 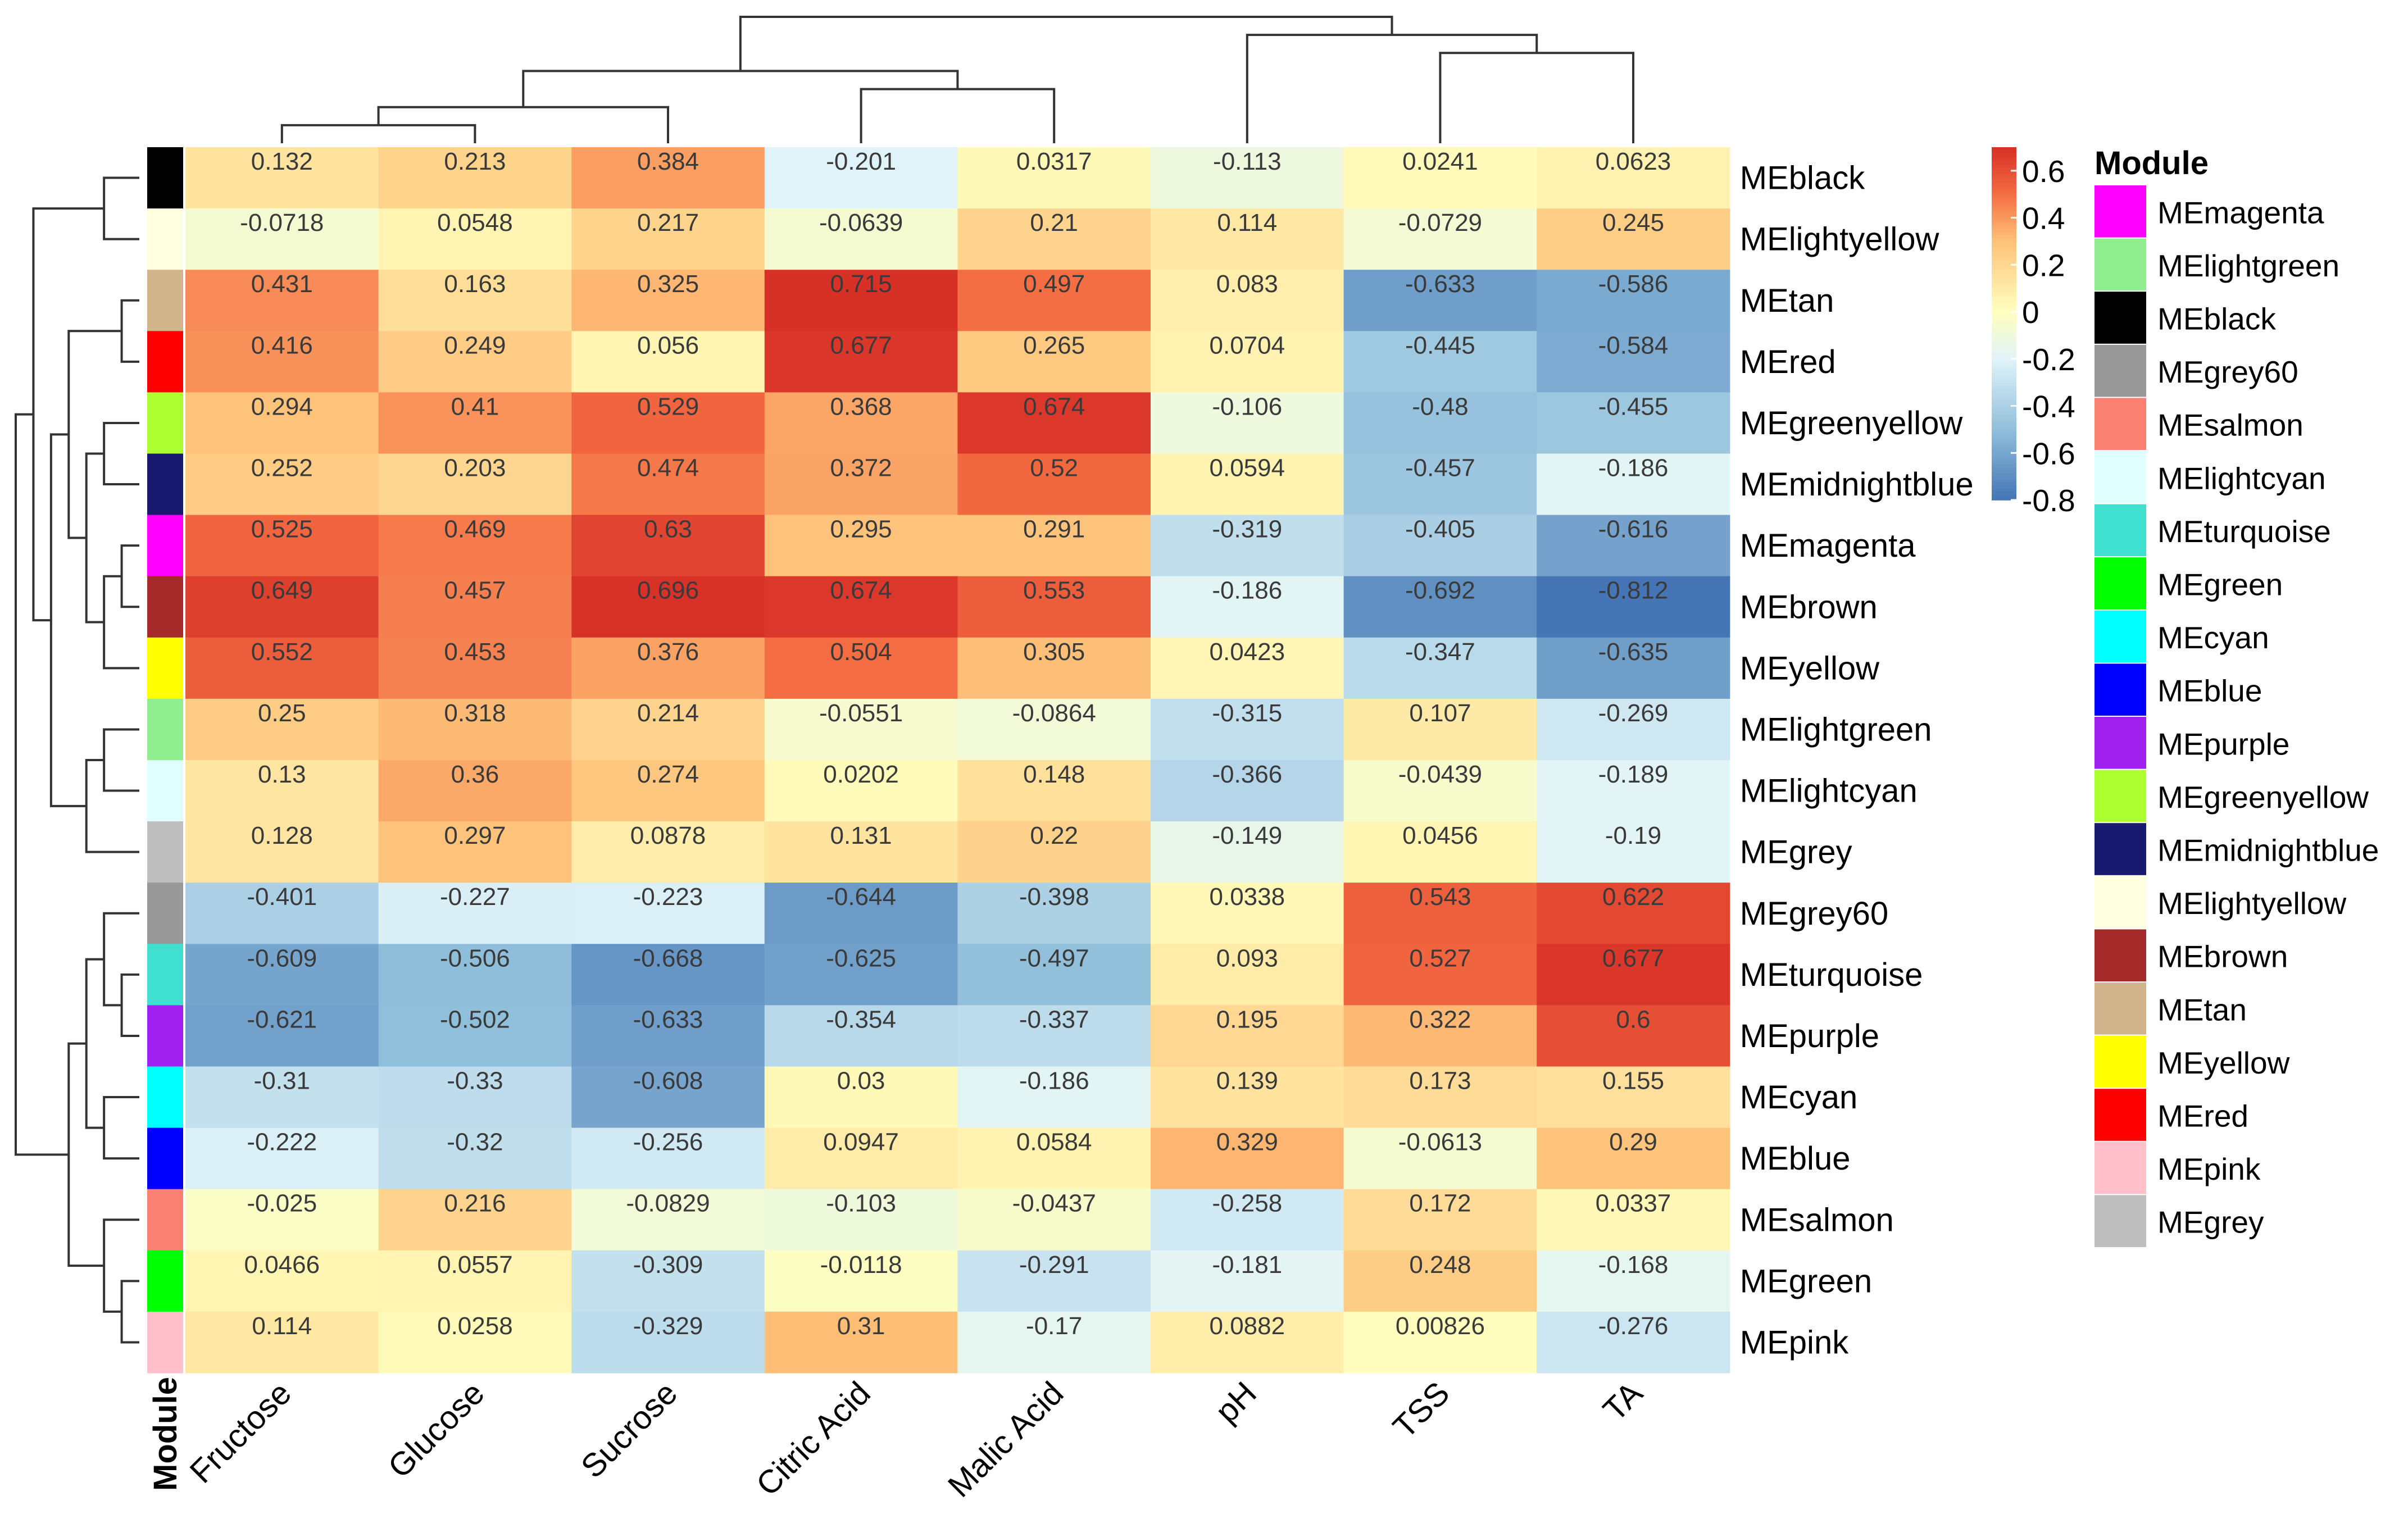 What do you see at coordinates (1054, 652) in the screenshot?
I see `cell-value-label: 0.305` at bounding box center [1054, 652].